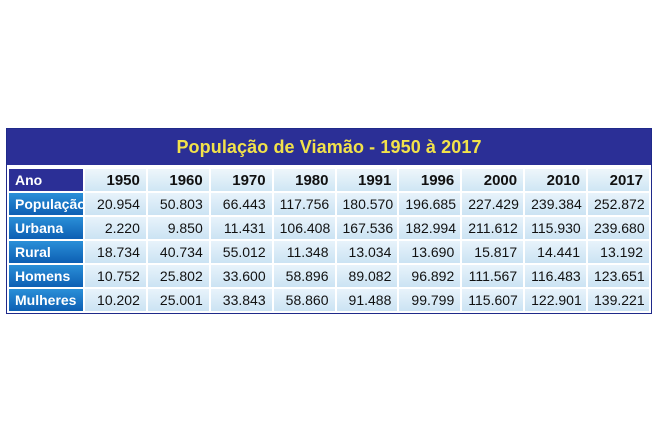 This screenshot has width=660, height=440. I want to click on table-cell: 180.570, so click(367, 204).